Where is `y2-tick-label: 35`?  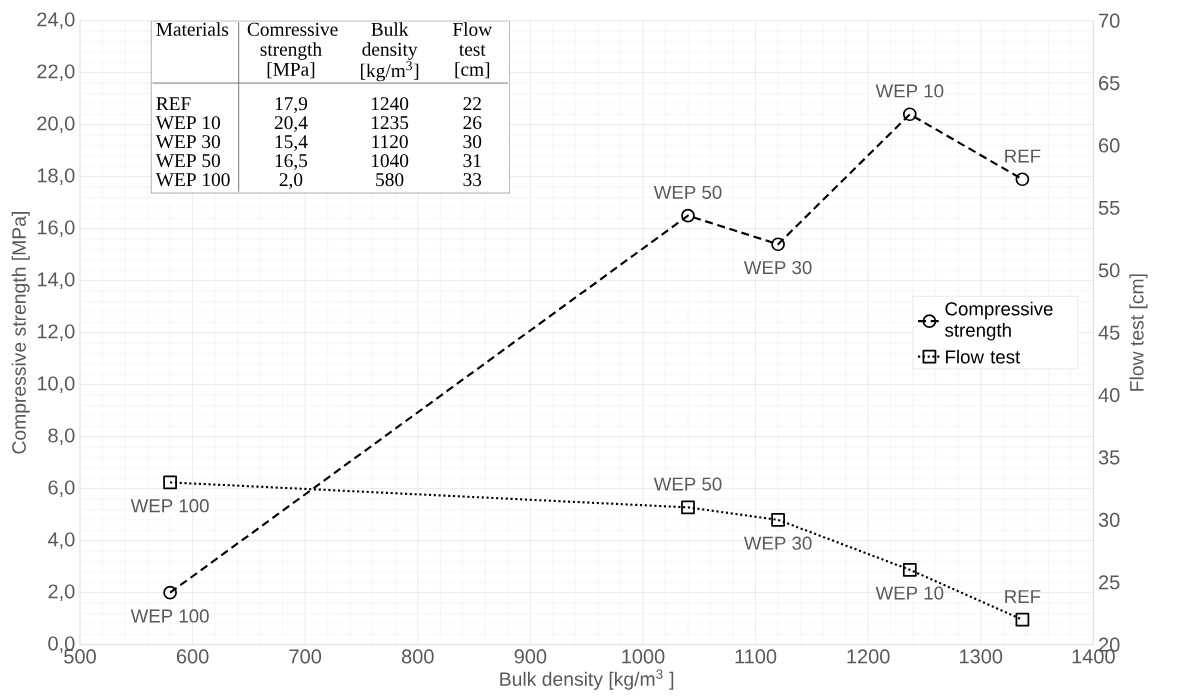 y2-tick-label: 35 is located at coordinates (1109, 457).